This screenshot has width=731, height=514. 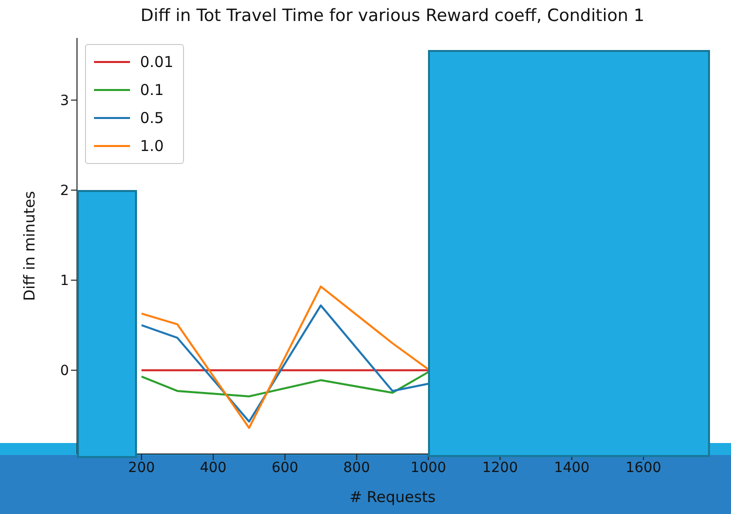 What do you see at coordinates (213, 468) in the screenshot?
I see `x-tick-label: 400` at bounding box center [213, 468].